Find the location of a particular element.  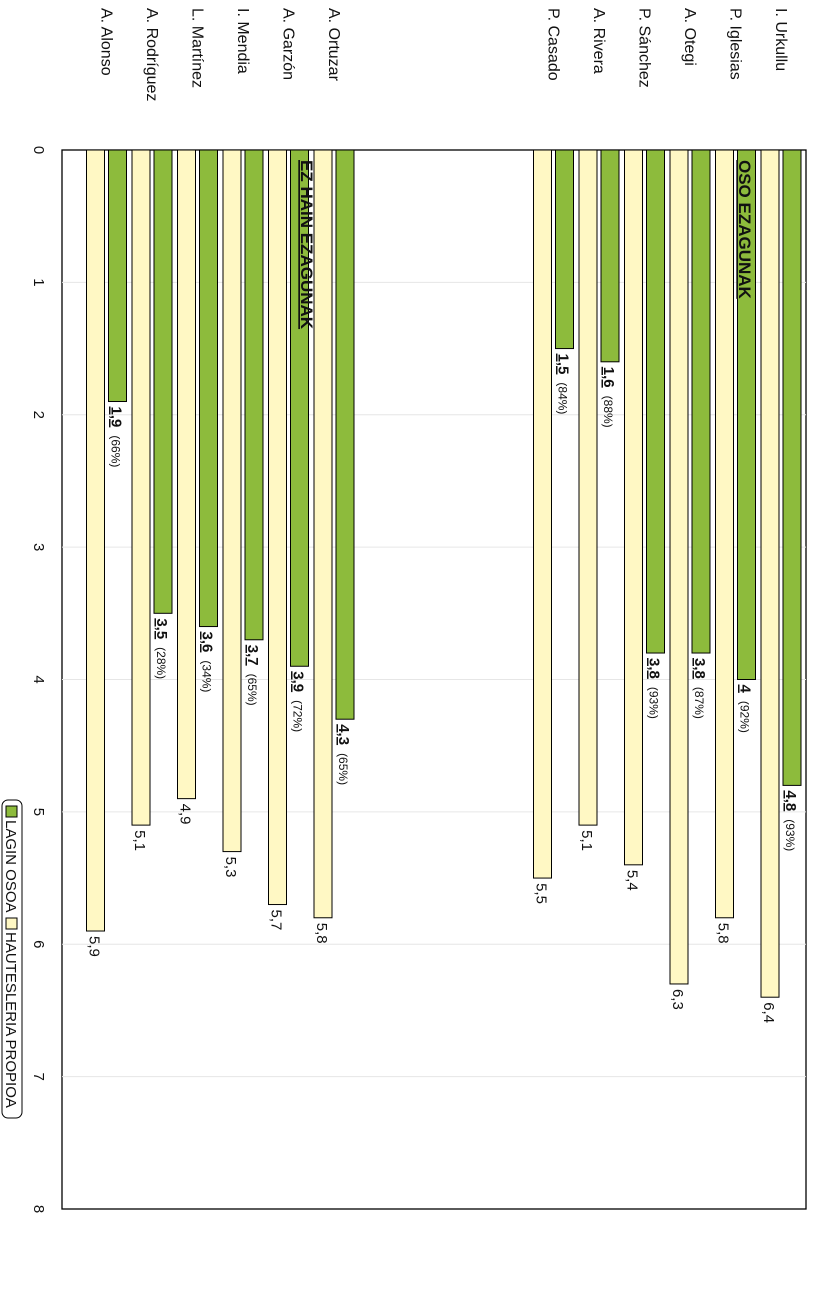

data-label-lagin: 1,6(88%) is located at coordinates (608, 397).